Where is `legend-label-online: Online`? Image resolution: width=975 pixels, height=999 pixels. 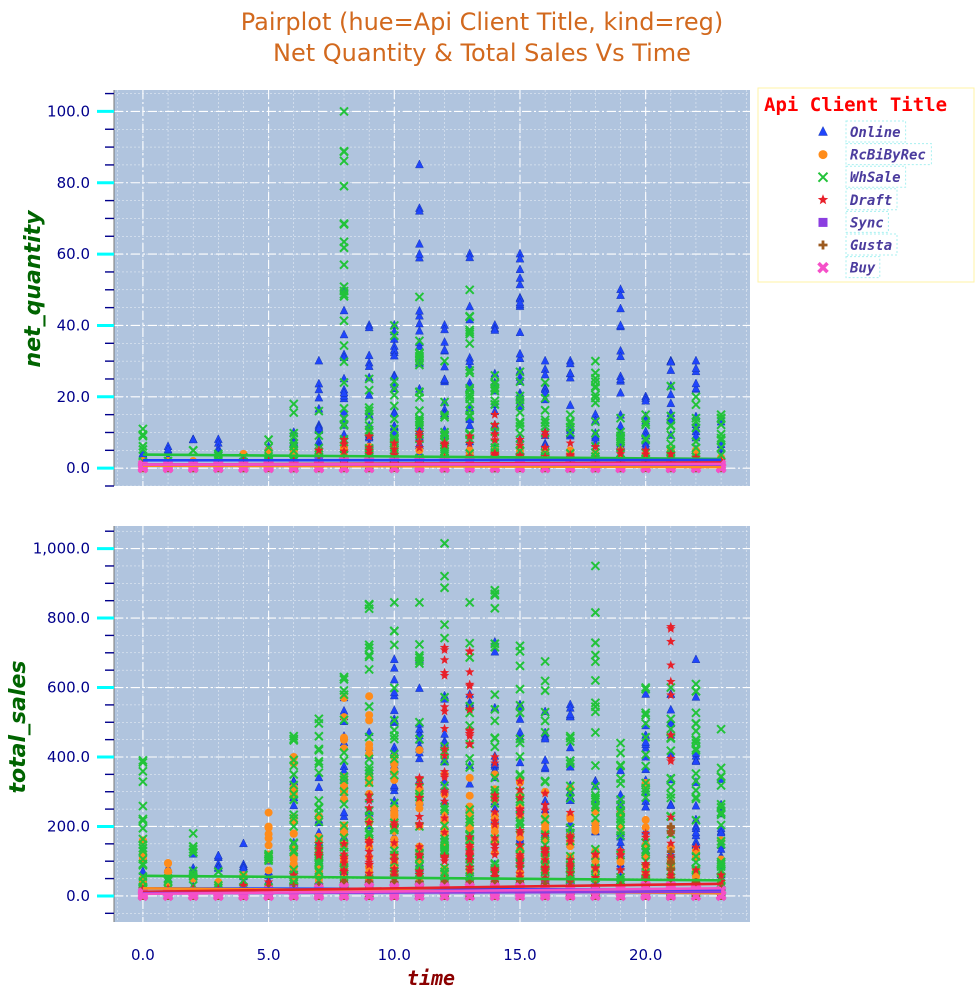
legend-label-online: Online is located at coordinates (875, 133).